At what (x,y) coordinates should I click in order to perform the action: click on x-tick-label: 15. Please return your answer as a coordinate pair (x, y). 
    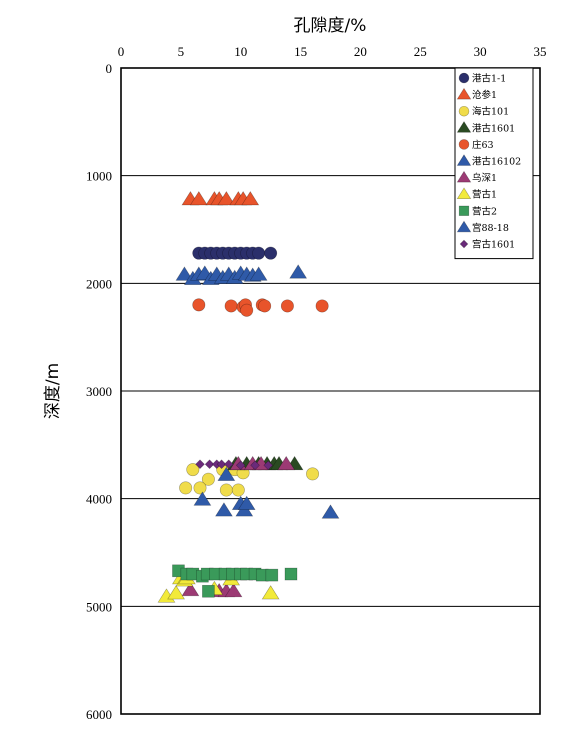
    Looking at the image, I should click on (300, 51).